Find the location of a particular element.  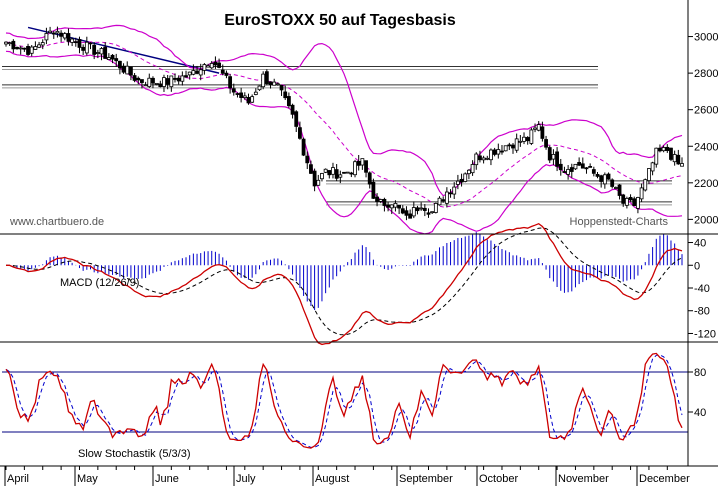

month-label: November is located at coordinates (583, 479).